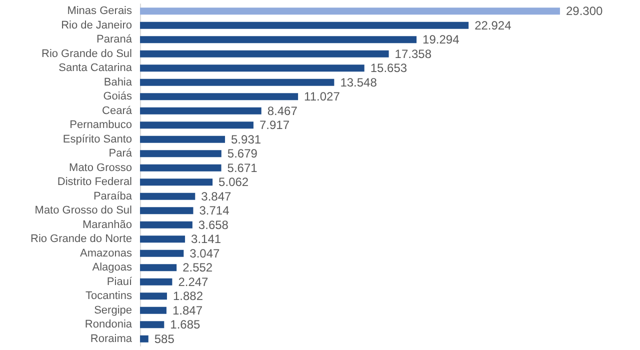  What do you see at coordinates (117, 110) in the screenshot?
I see `y-tick-label: Ceará` at bounding box center [117, 110].